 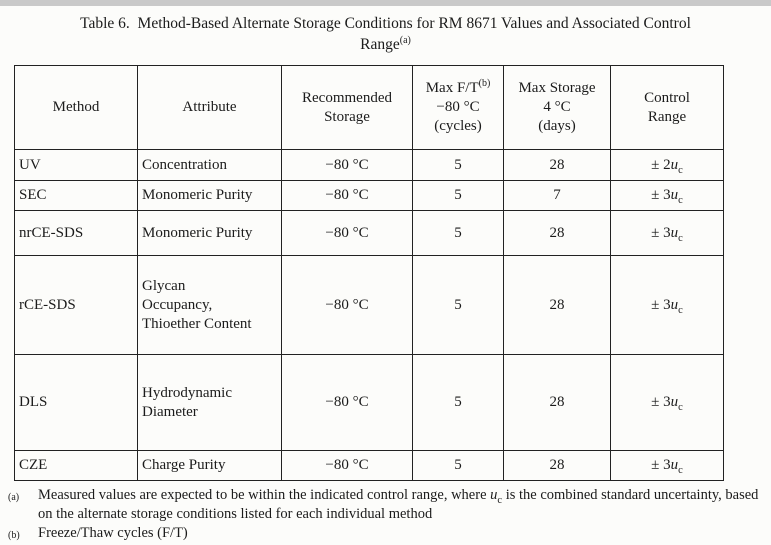 What do you see at coordinates (209, 402) in the screenshot?
I see `cell-attribute: Hydrodynamic Diameter` at bounding box center [209, 402].